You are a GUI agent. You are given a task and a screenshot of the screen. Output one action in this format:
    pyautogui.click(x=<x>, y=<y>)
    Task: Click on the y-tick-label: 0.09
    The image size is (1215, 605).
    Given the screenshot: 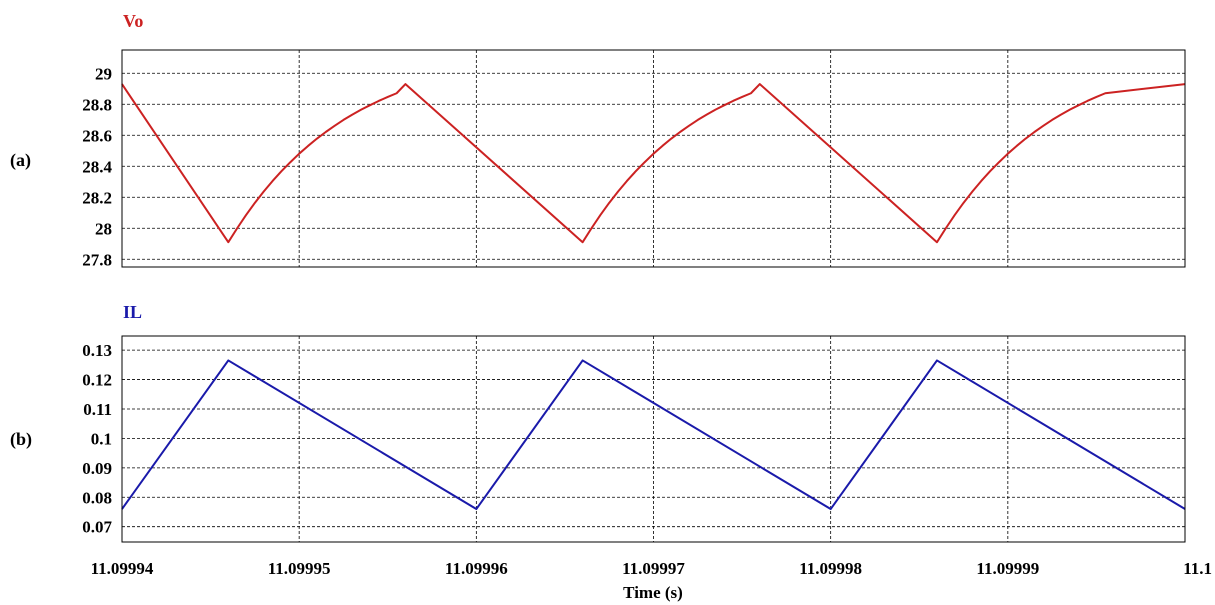 What is the action you would take?
    pyautogui.click(x=97, y=468)
    